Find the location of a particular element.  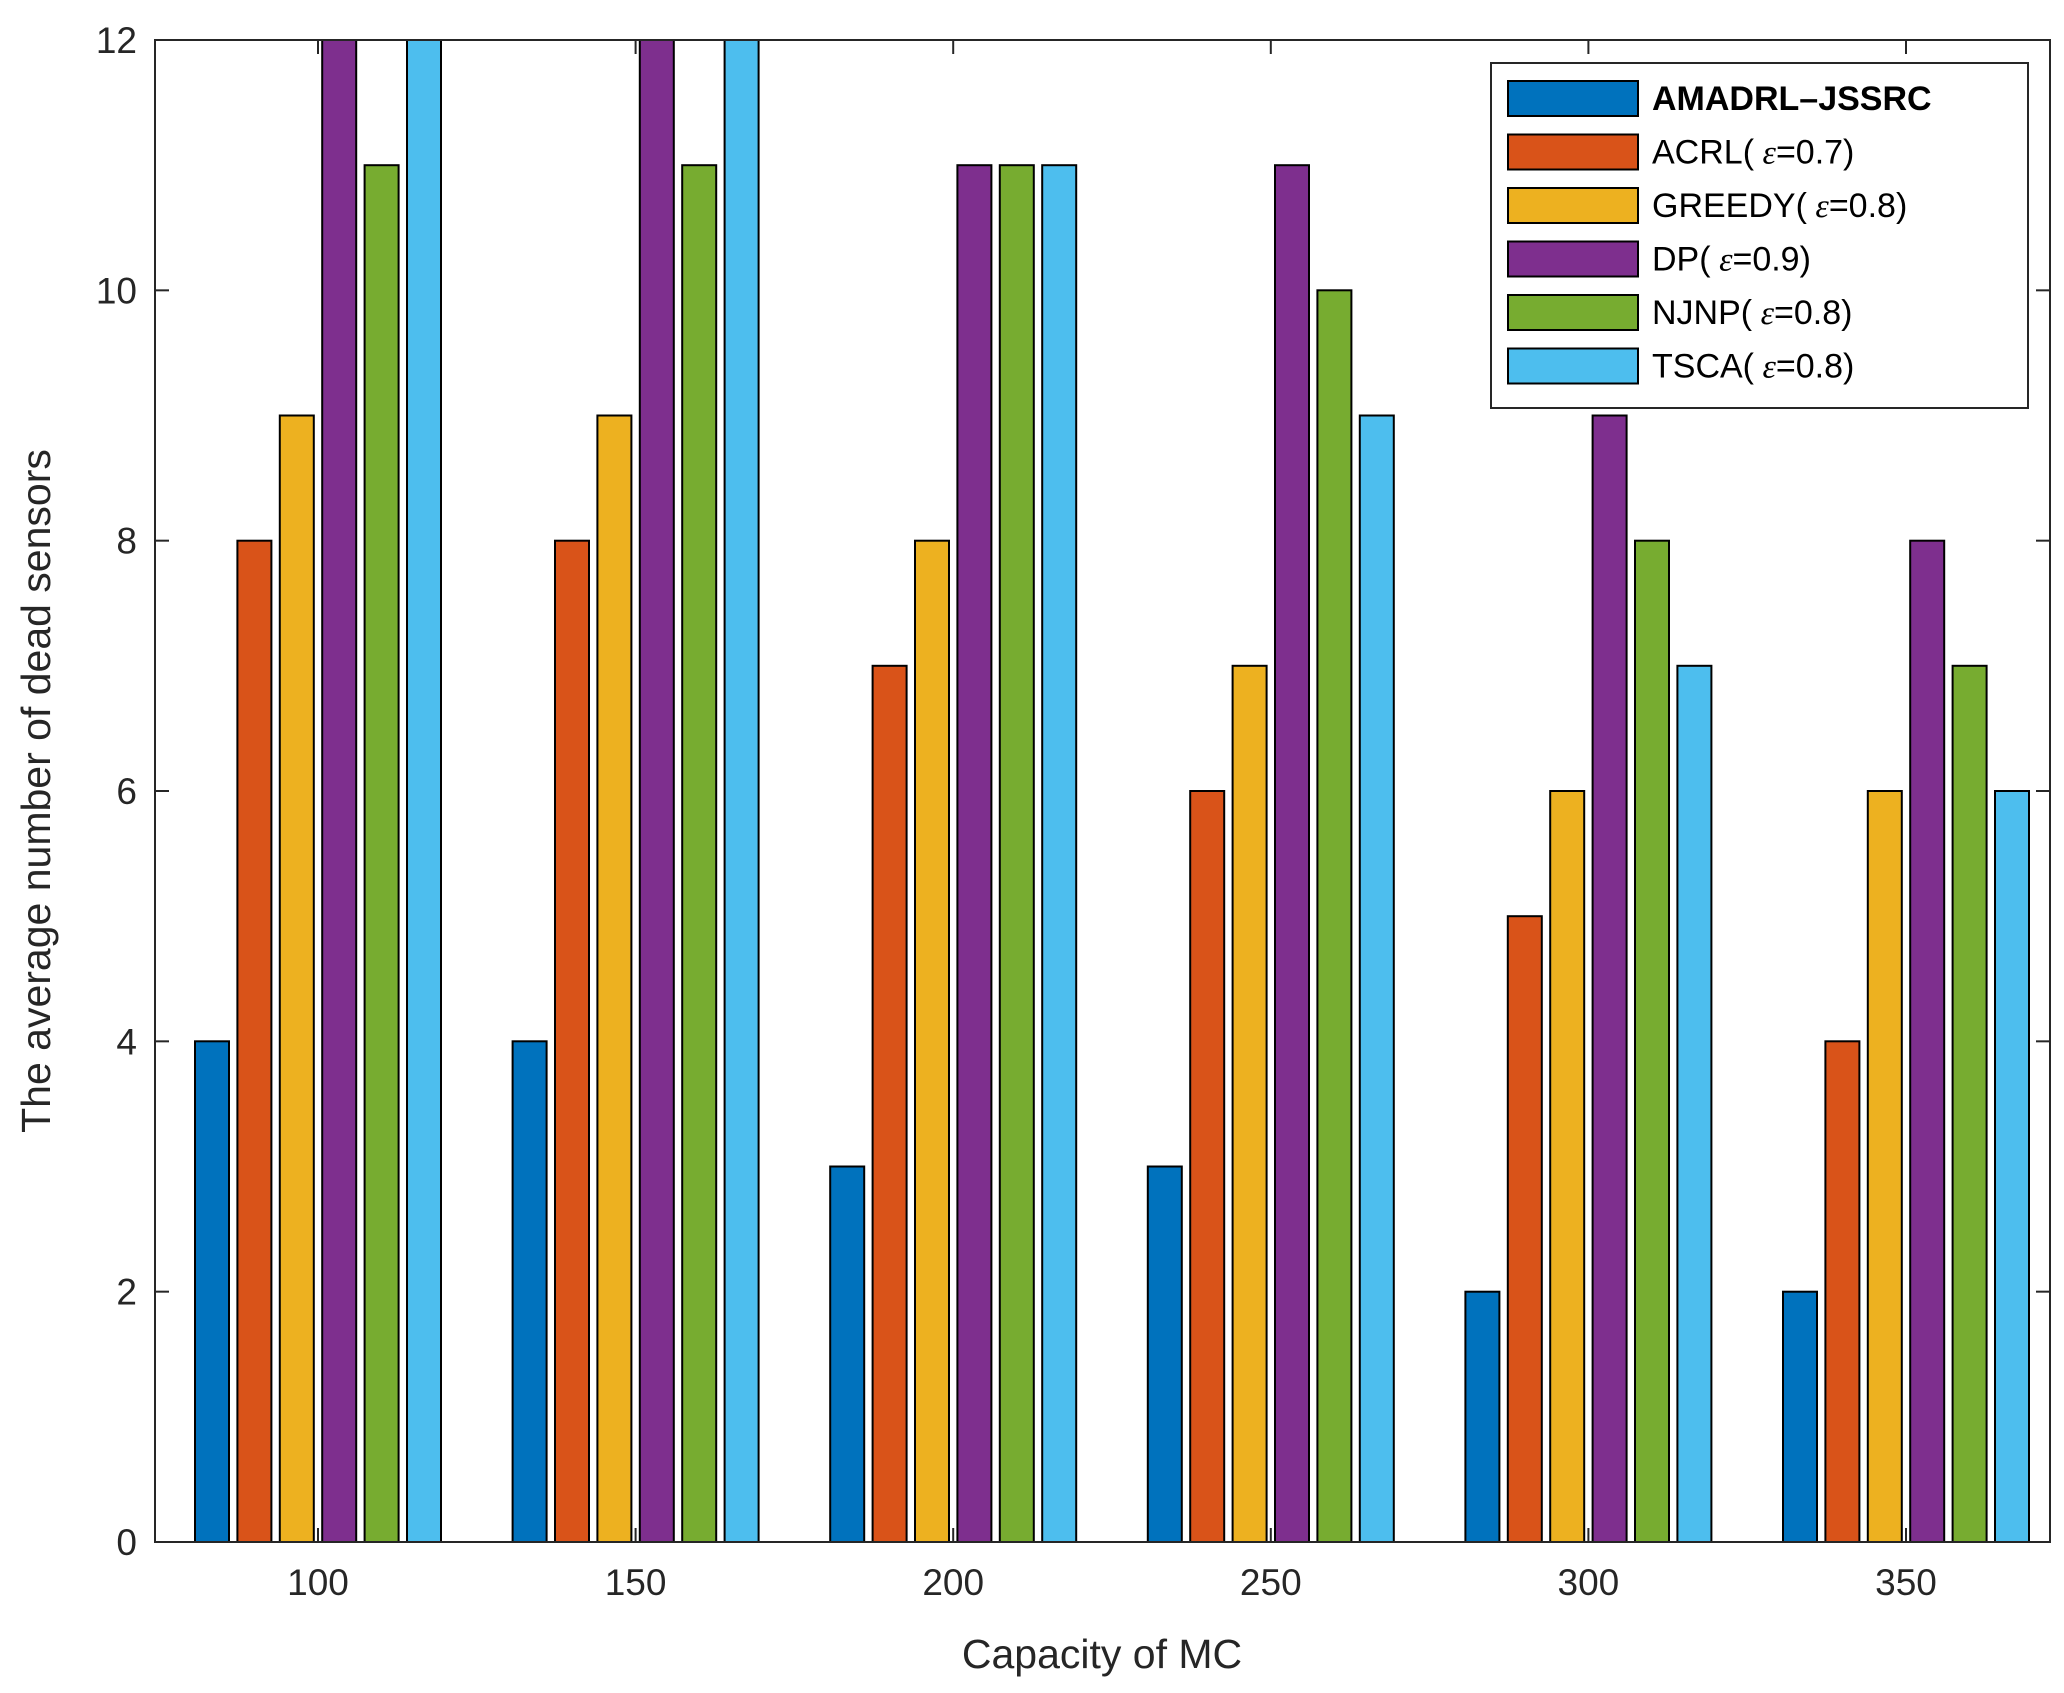

y-tick-label: 0 is located at coordinates (126, 1542).